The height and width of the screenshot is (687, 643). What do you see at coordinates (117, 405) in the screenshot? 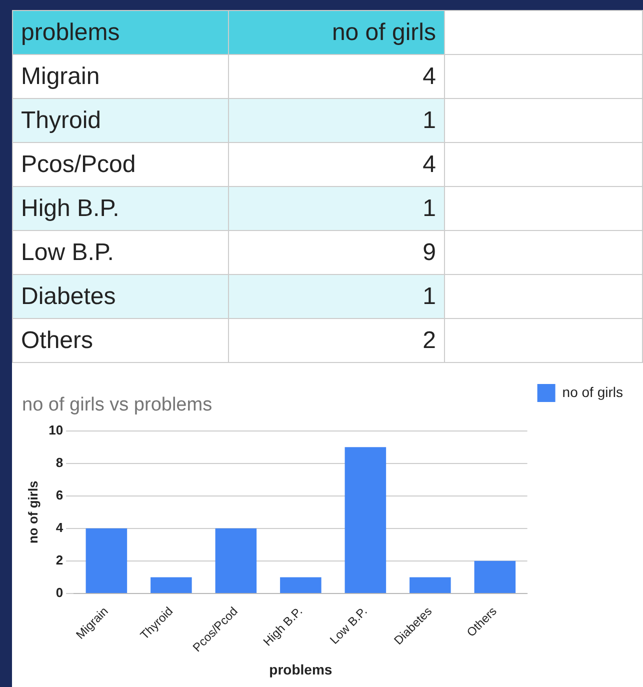
I see `chart-title: no of girls vs problems` at bounding box center [117, 405].